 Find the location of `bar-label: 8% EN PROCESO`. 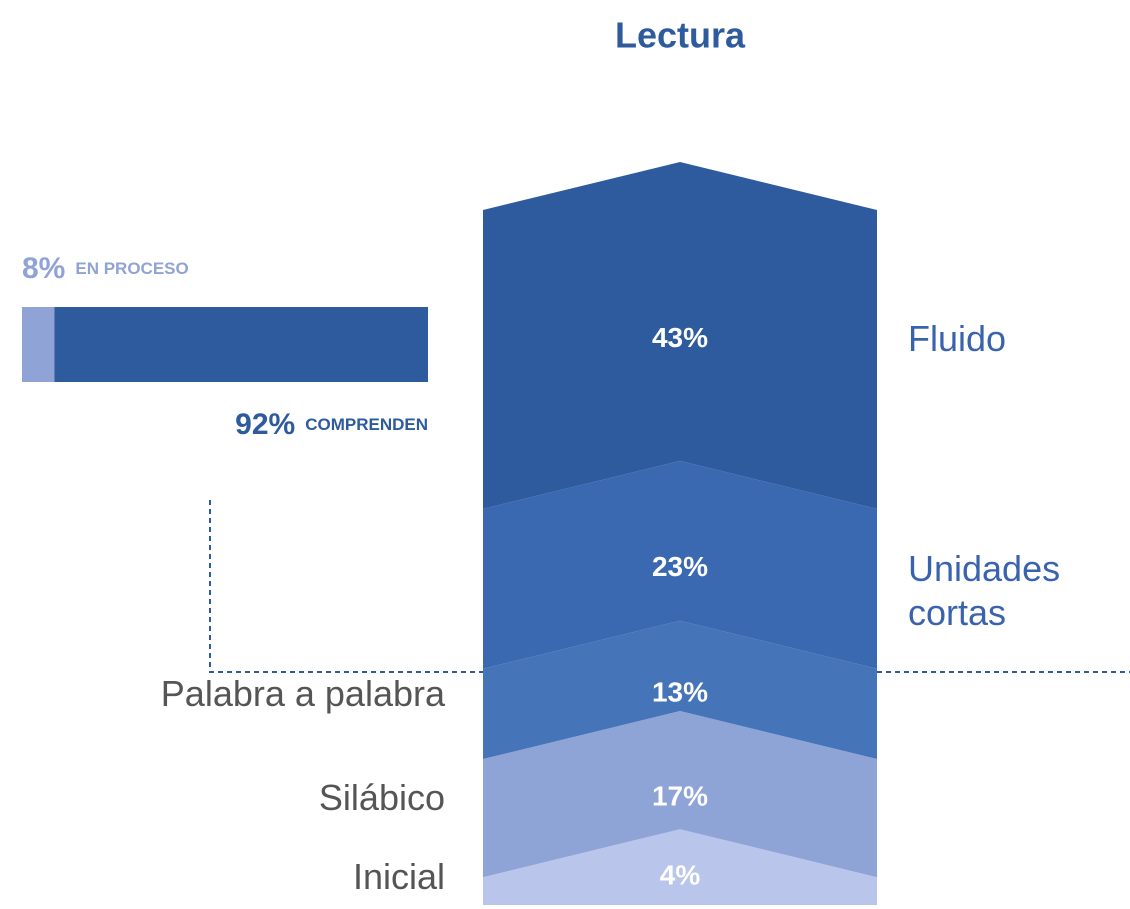

bar-label: 8% EN PROCESO is located at coordinates (105, 268).